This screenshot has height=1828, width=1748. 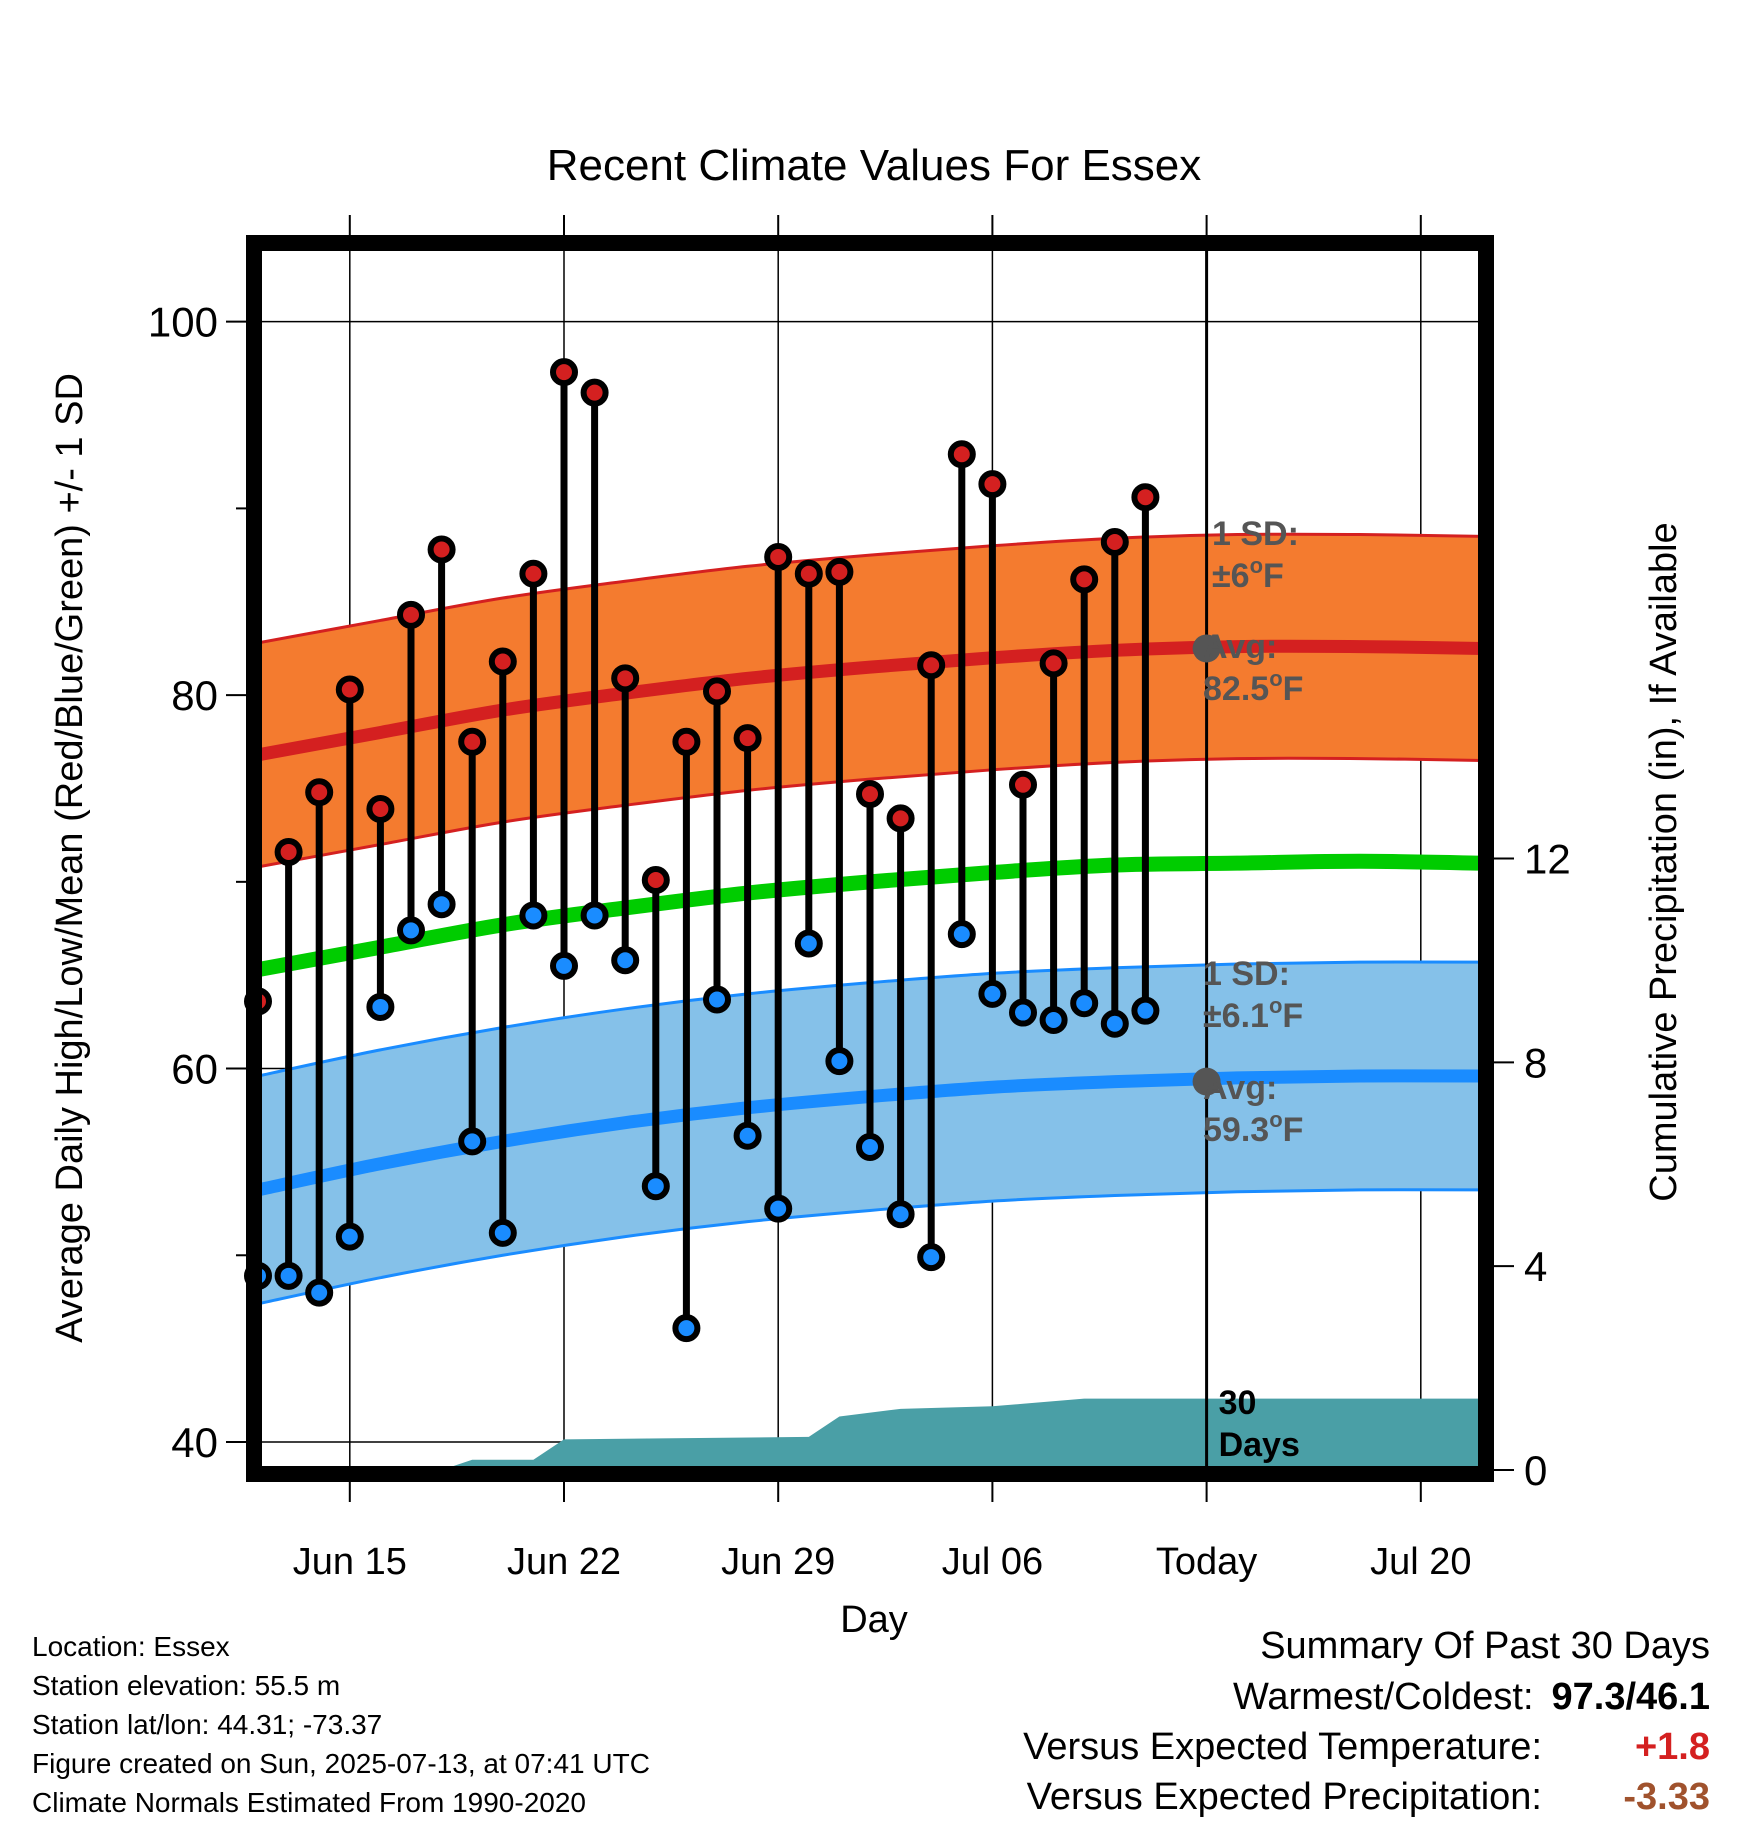 I want to click on summary-temp-row: Versus Expected Temperature: +1.8, so click(x=1366, y=1747).